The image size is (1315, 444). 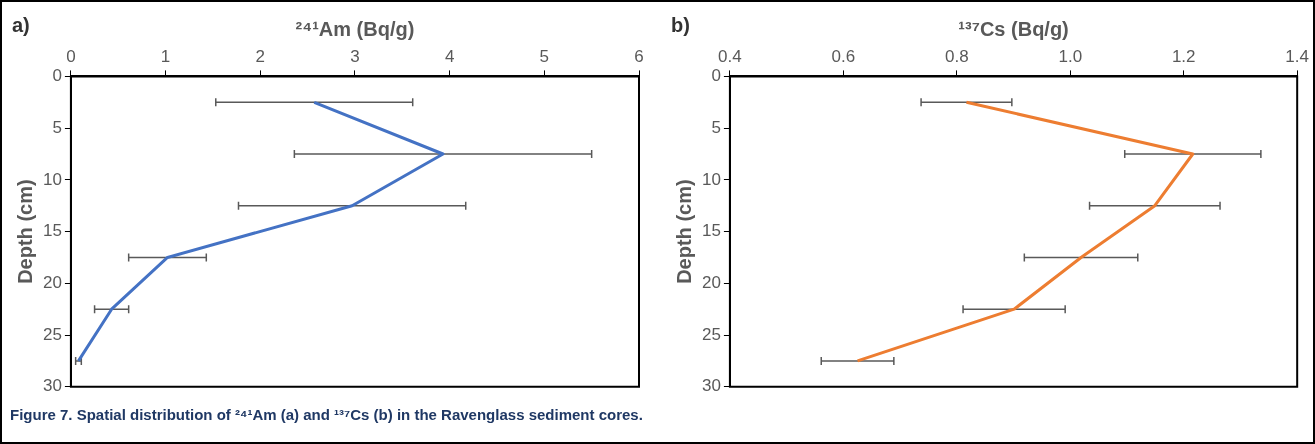 What do you see at coordinates (355, 28) in the screenshot?
I see `x-axis-title: ²⁴¹Am (Bq/g)` at bounding box center [355, 28].